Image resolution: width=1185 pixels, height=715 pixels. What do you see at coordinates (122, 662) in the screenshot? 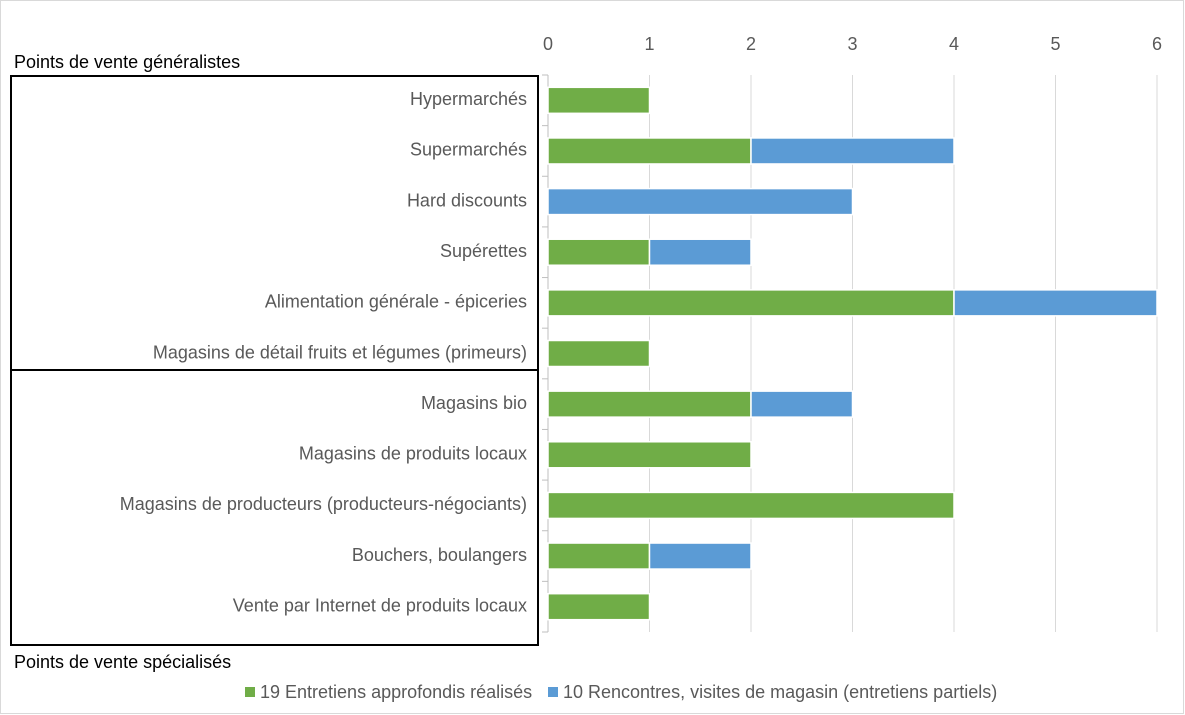
I see `annotation: Points de vente spécialisés` at bounding box center [122, 662].